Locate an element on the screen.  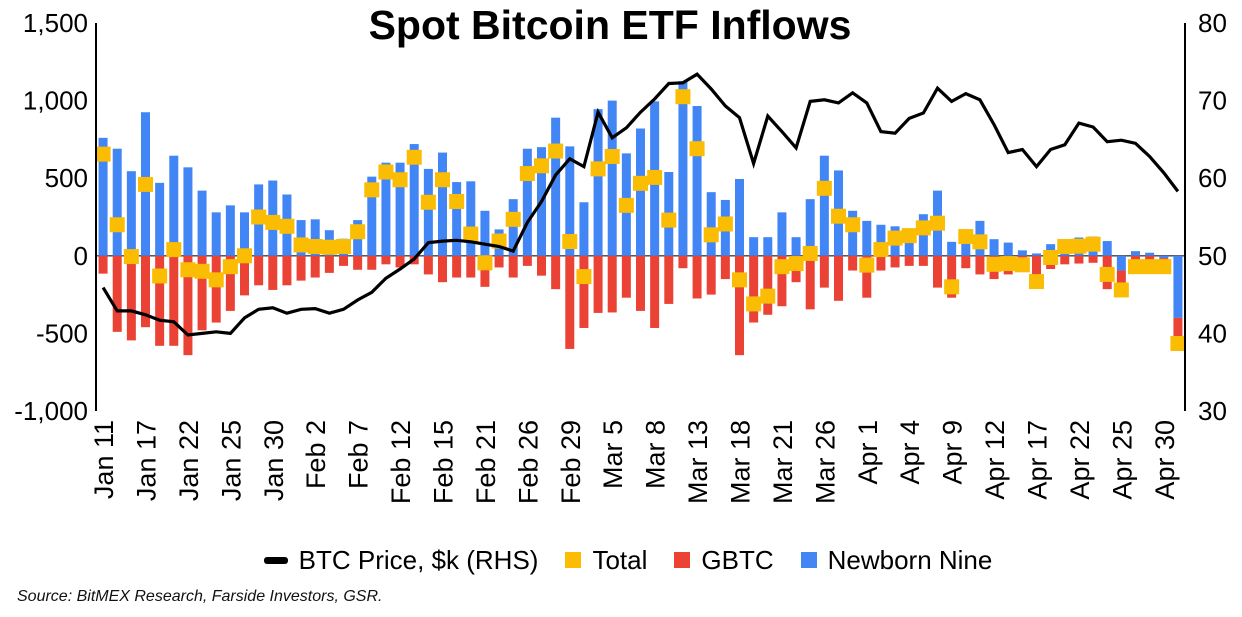
left-tick-label: -1,000 is located at coordinates (51, 411).